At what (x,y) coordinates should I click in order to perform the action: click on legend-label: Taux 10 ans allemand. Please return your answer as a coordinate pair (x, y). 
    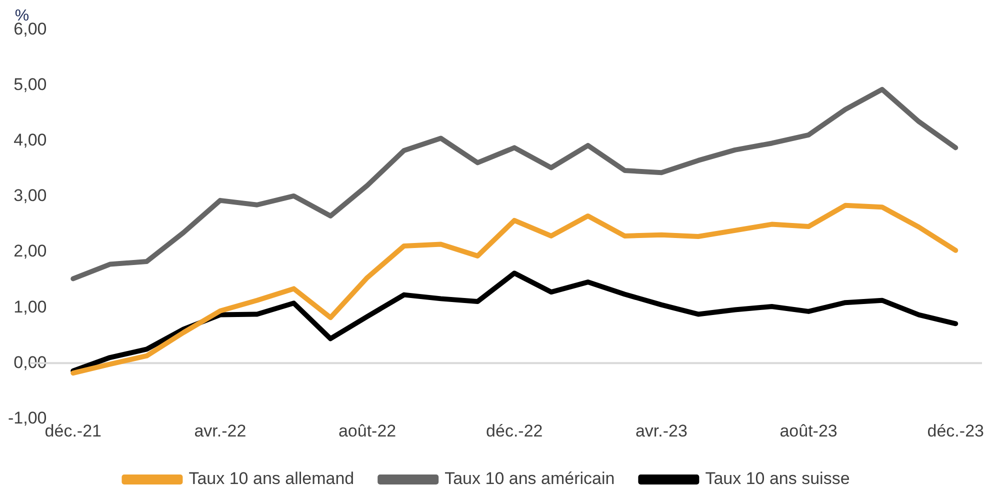
    Looking at the image, I should click on (271, 478).